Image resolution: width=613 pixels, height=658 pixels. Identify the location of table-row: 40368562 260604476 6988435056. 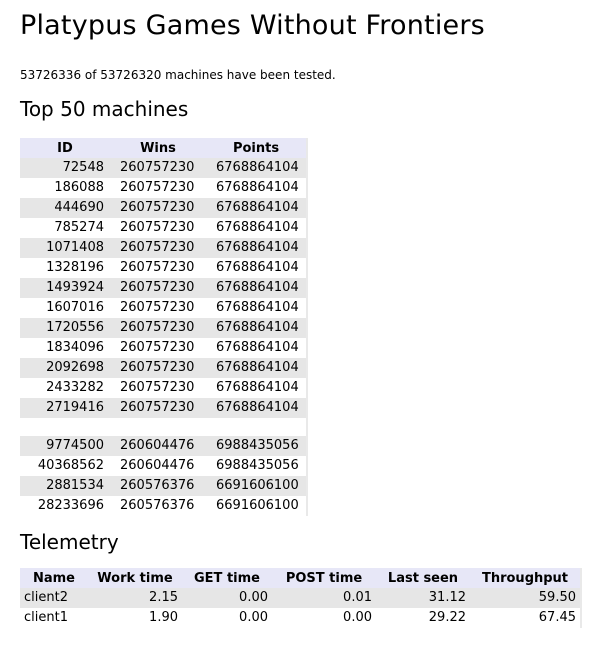
(163, 466).